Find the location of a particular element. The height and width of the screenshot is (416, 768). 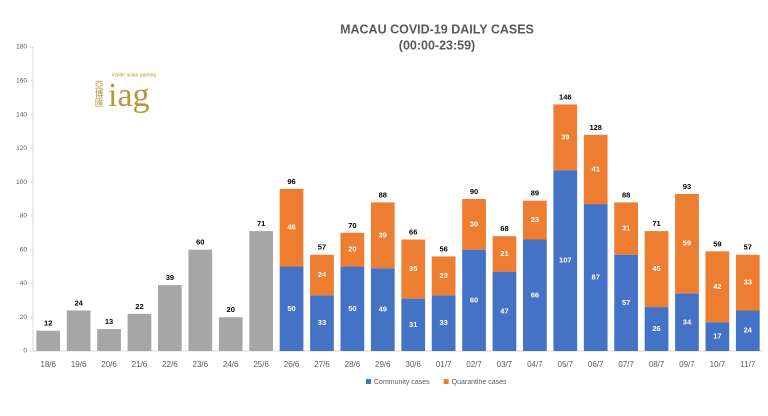

legend-label: Community cases is located at coordinates (402, 382).